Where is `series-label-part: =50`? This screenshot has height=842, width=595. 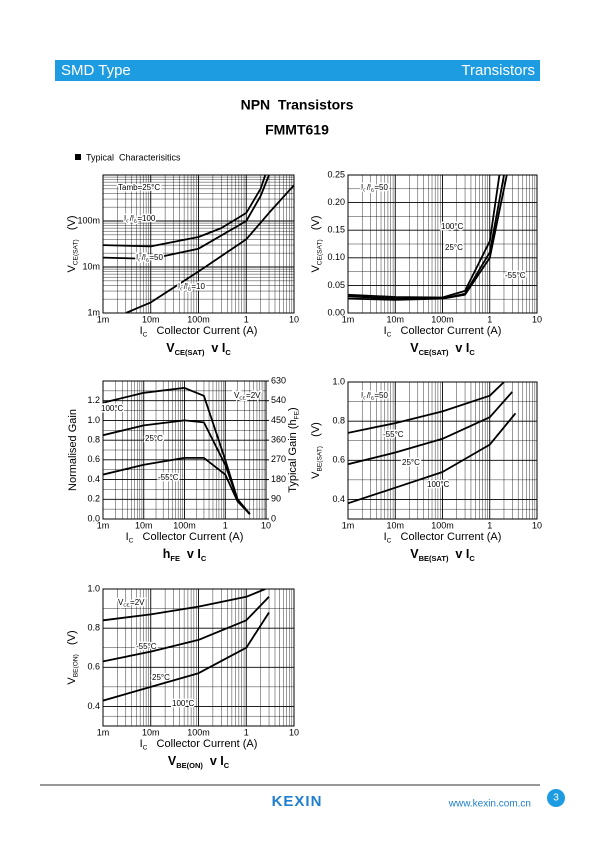
series-label-part: =50 is located at coordinates (156, 257).